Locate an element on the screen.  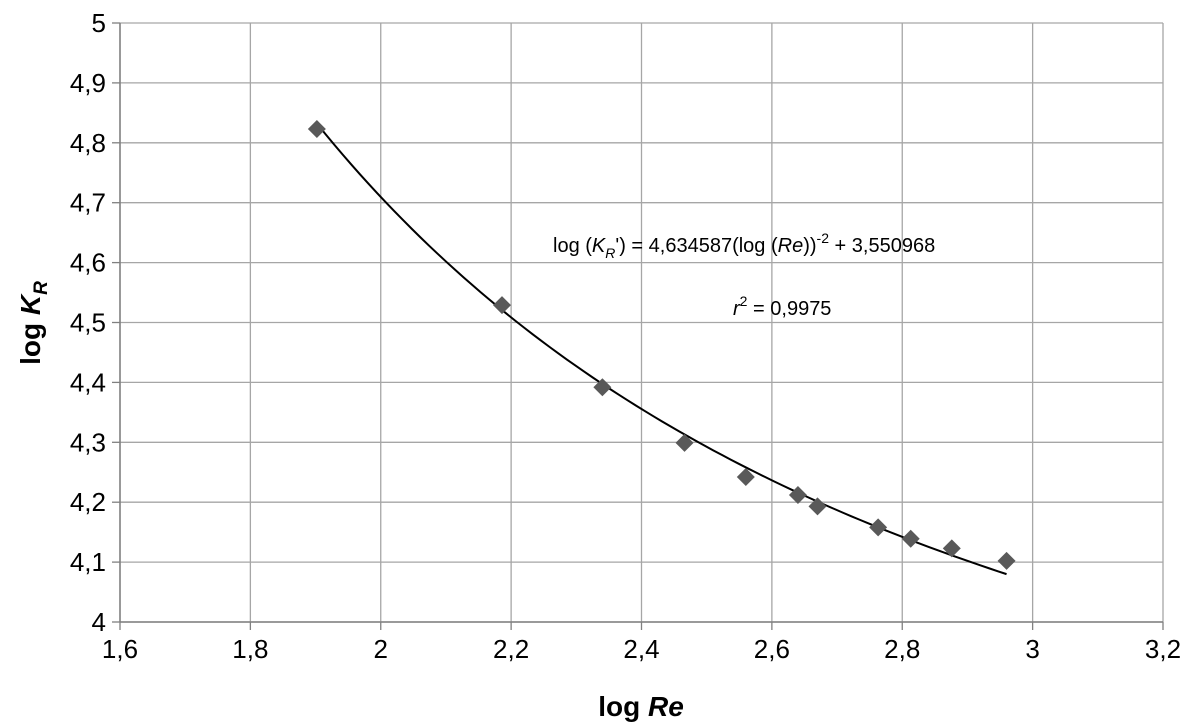
r-squared-annotation: r2 = 0,9975 is located at coordinates (782, 306).